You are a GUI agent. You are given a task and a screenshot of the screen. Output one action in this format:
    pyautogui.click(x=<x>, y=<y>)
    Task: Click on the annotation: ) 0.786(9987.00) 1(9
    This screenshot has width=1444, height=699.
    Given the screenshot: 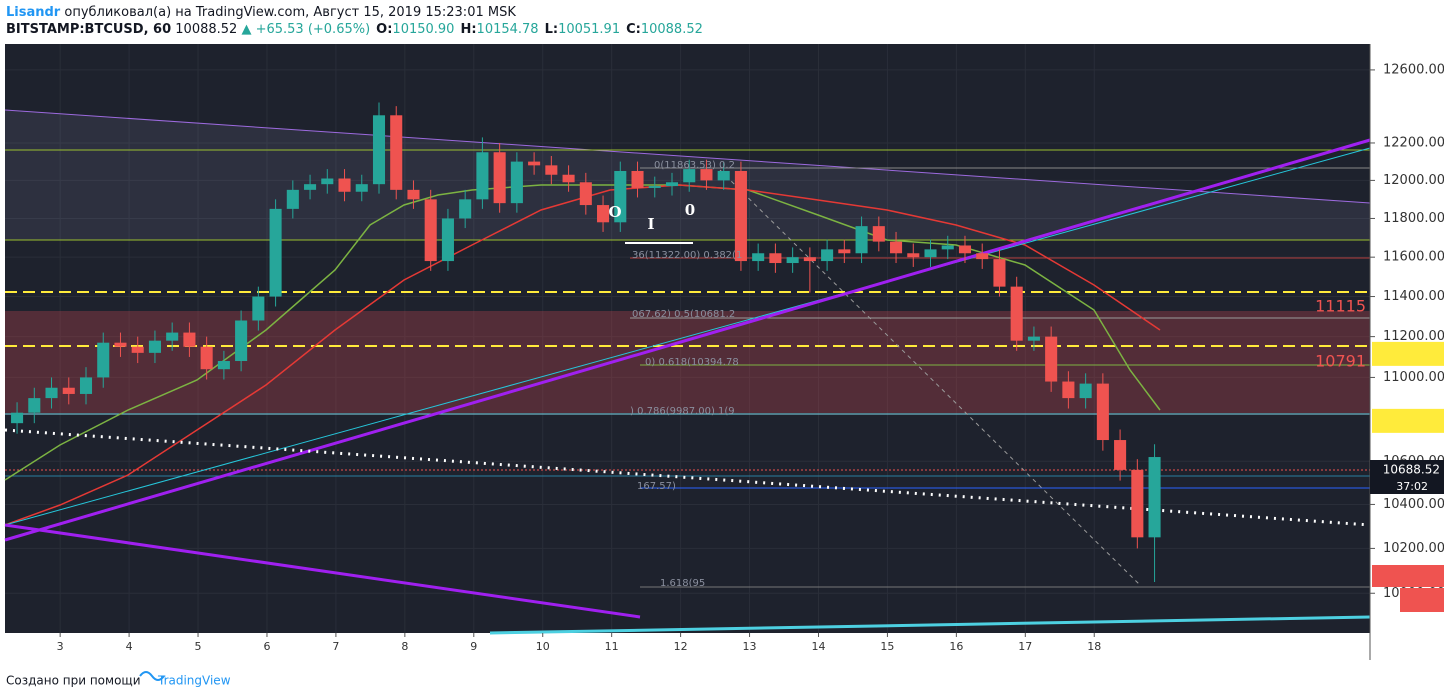 What is the action you would take?
    pyautogui.click(x=682, y=411)
    